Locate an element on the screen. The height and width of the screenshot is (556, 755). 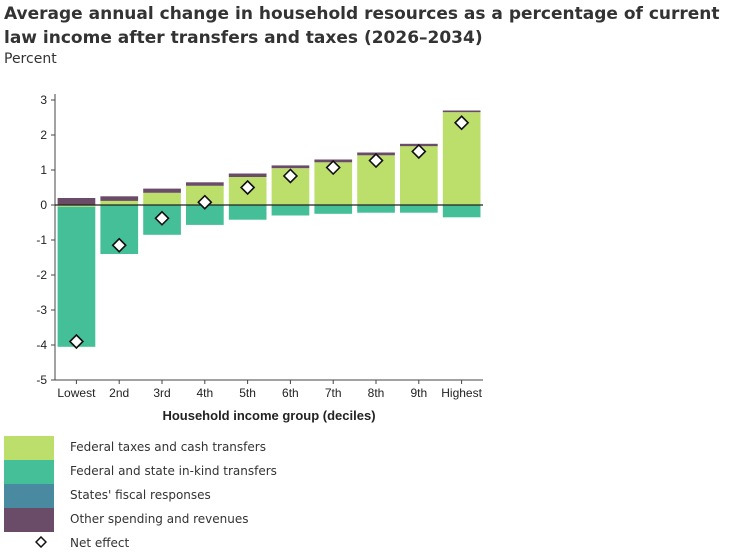
legend-item-states-fiscal: States' fiscal responses is located at coordinates (200, 496).